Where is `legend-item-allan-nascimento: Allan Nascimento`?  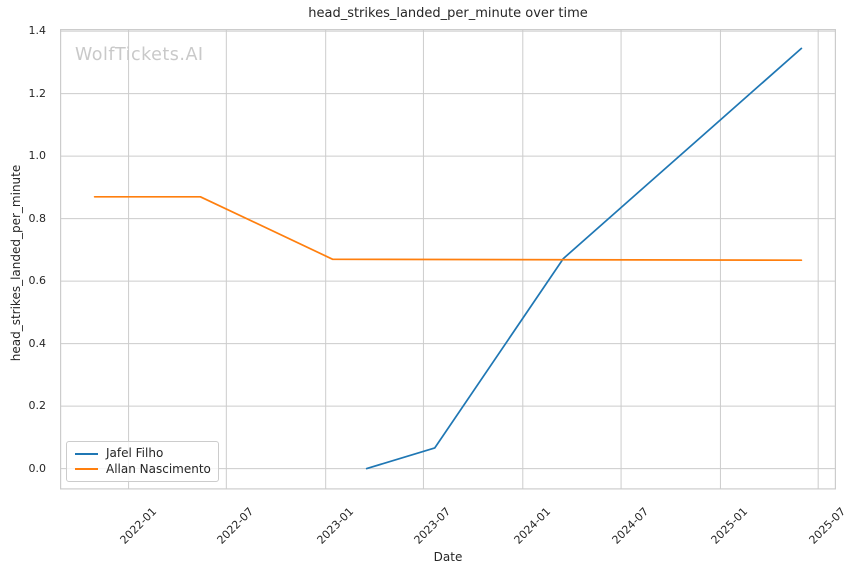 legend-item-allan-nascimento: Allan Nascimento is located at coordinates (143, 469).